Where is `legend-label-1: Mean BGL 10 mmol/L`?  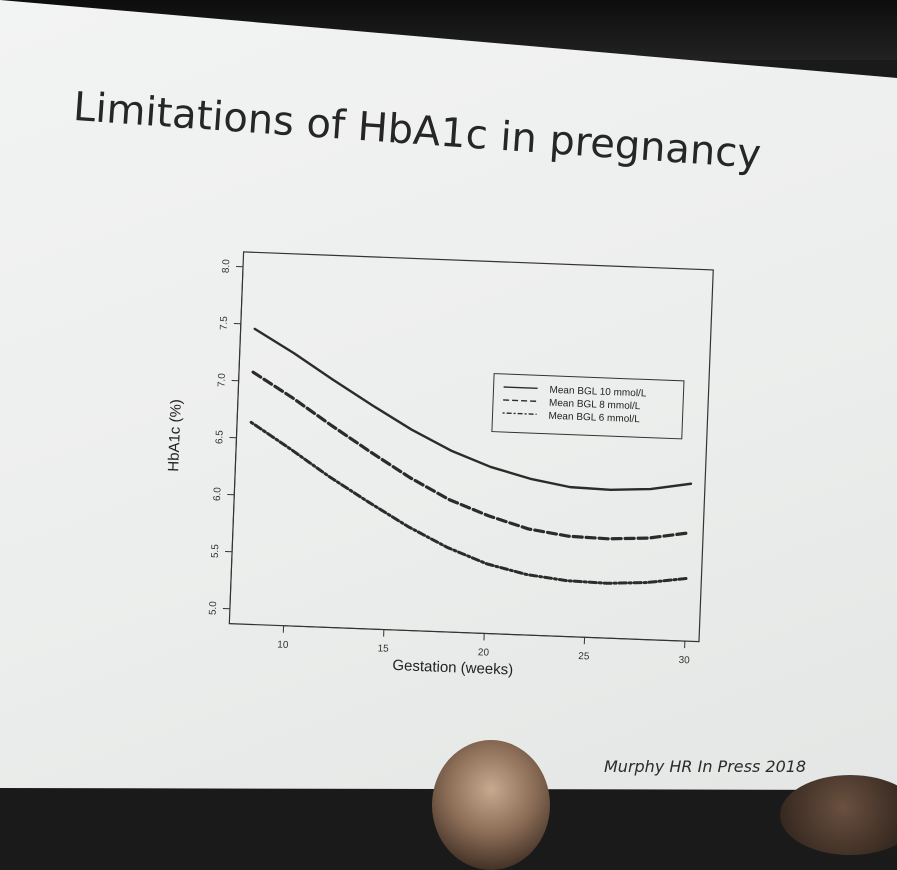 legend-label-1: Mean BGL 10 mmol/L is located at coordinates (598, 392).